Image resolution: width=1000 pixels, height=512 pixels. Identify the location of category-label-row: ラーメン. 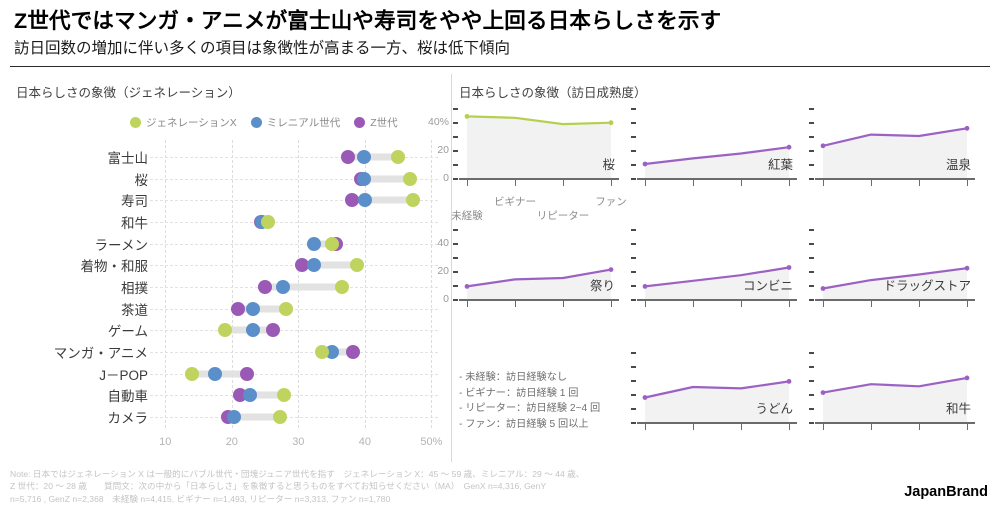
(100, 251).